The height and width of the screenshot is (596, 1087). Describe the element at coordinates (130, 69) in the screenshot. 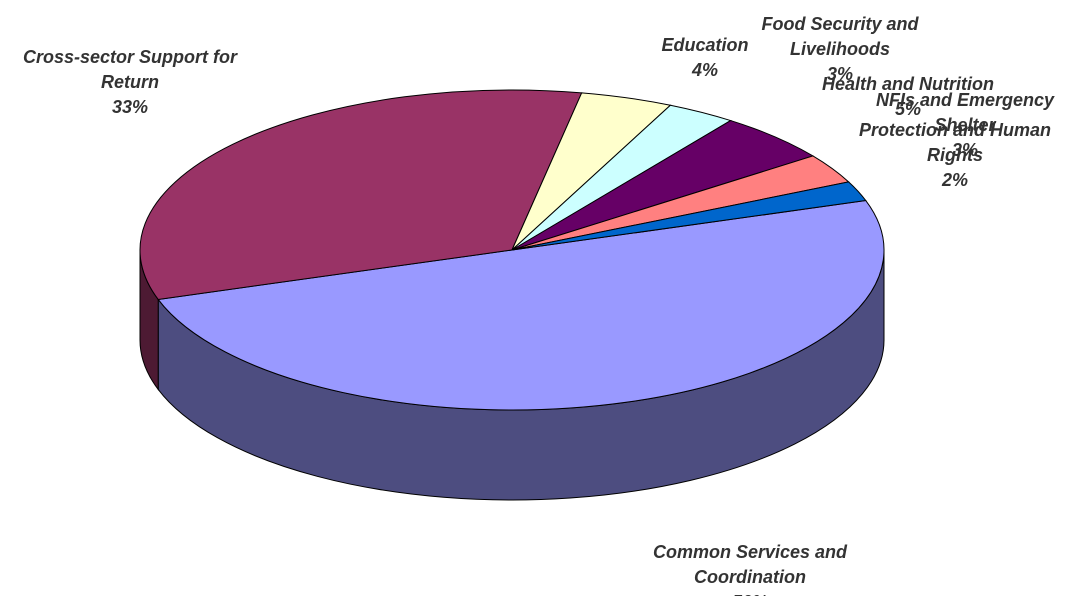

I see `category-name: Cross-sector Support for Return` at that location.